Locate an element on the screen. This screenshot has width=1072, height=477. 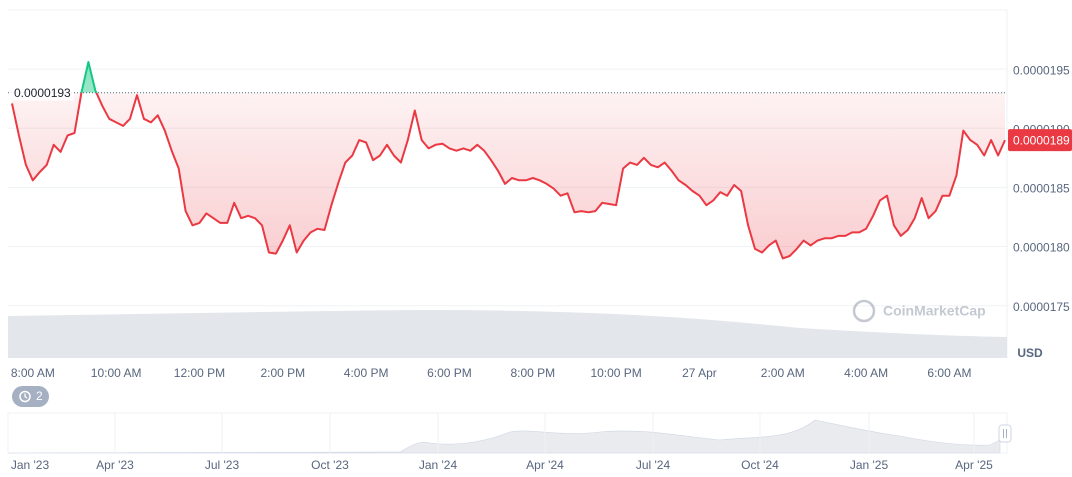
y-tick-label: 0.0000175 is located at coordinates (1041, 307).